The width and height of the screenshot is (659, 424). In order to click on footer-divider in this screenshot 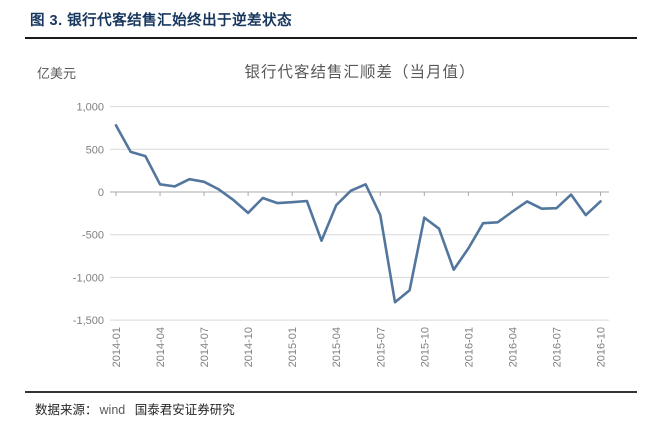, I will do `click(331, 392)`.